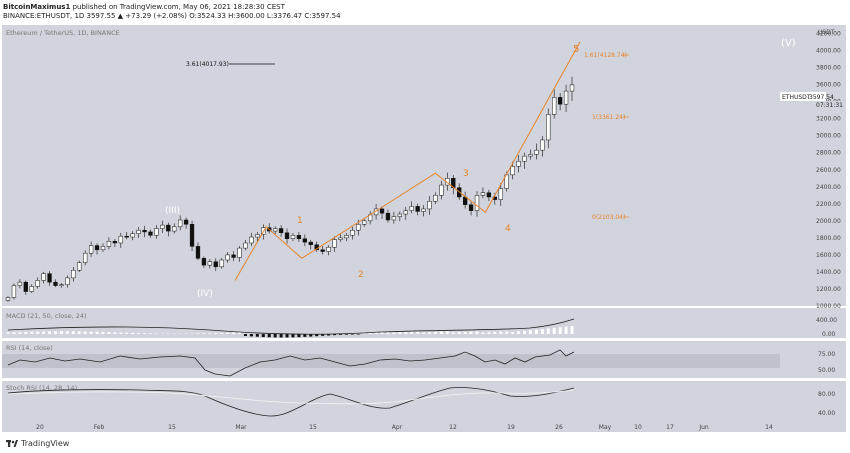 The height and width of the screenshot is (453, 850). I want to click on stoch-axis-bg, so click(813, 401).